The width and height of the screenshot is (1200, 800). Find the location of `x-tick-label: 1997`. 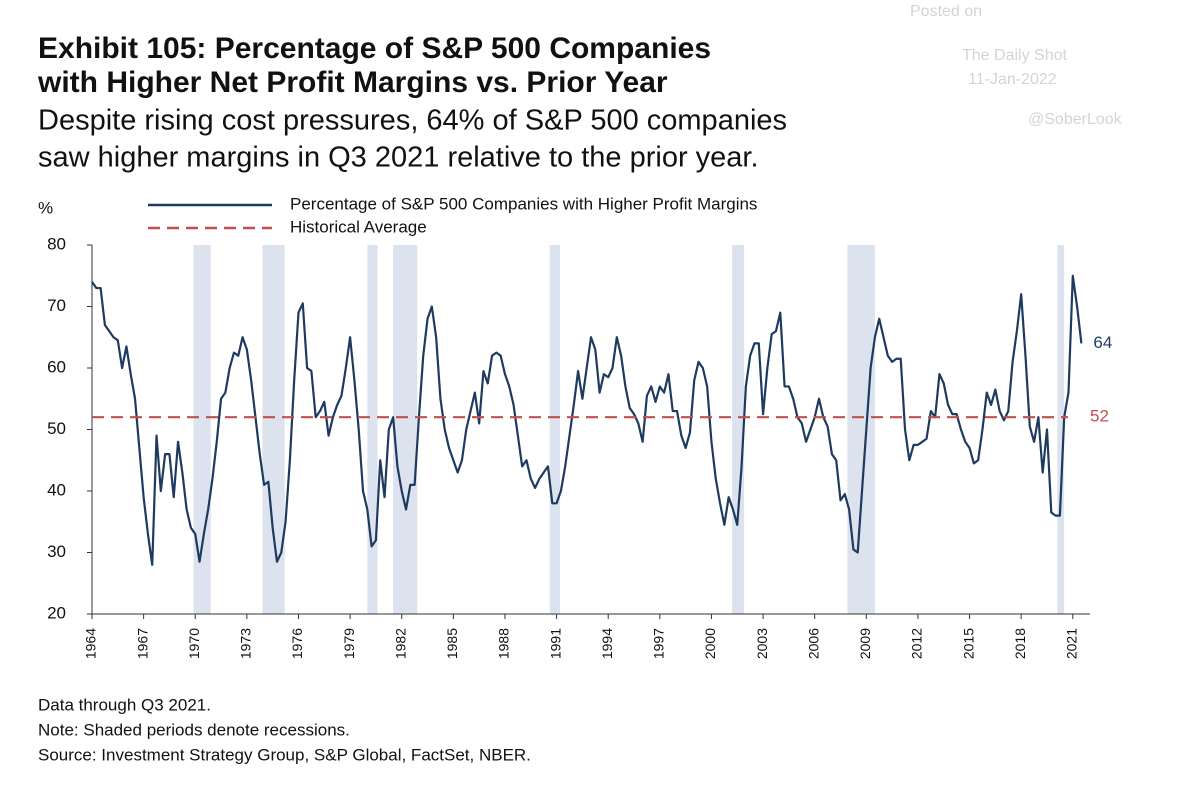

x-tick-label: 1997 is located at coordinates (659, 643).